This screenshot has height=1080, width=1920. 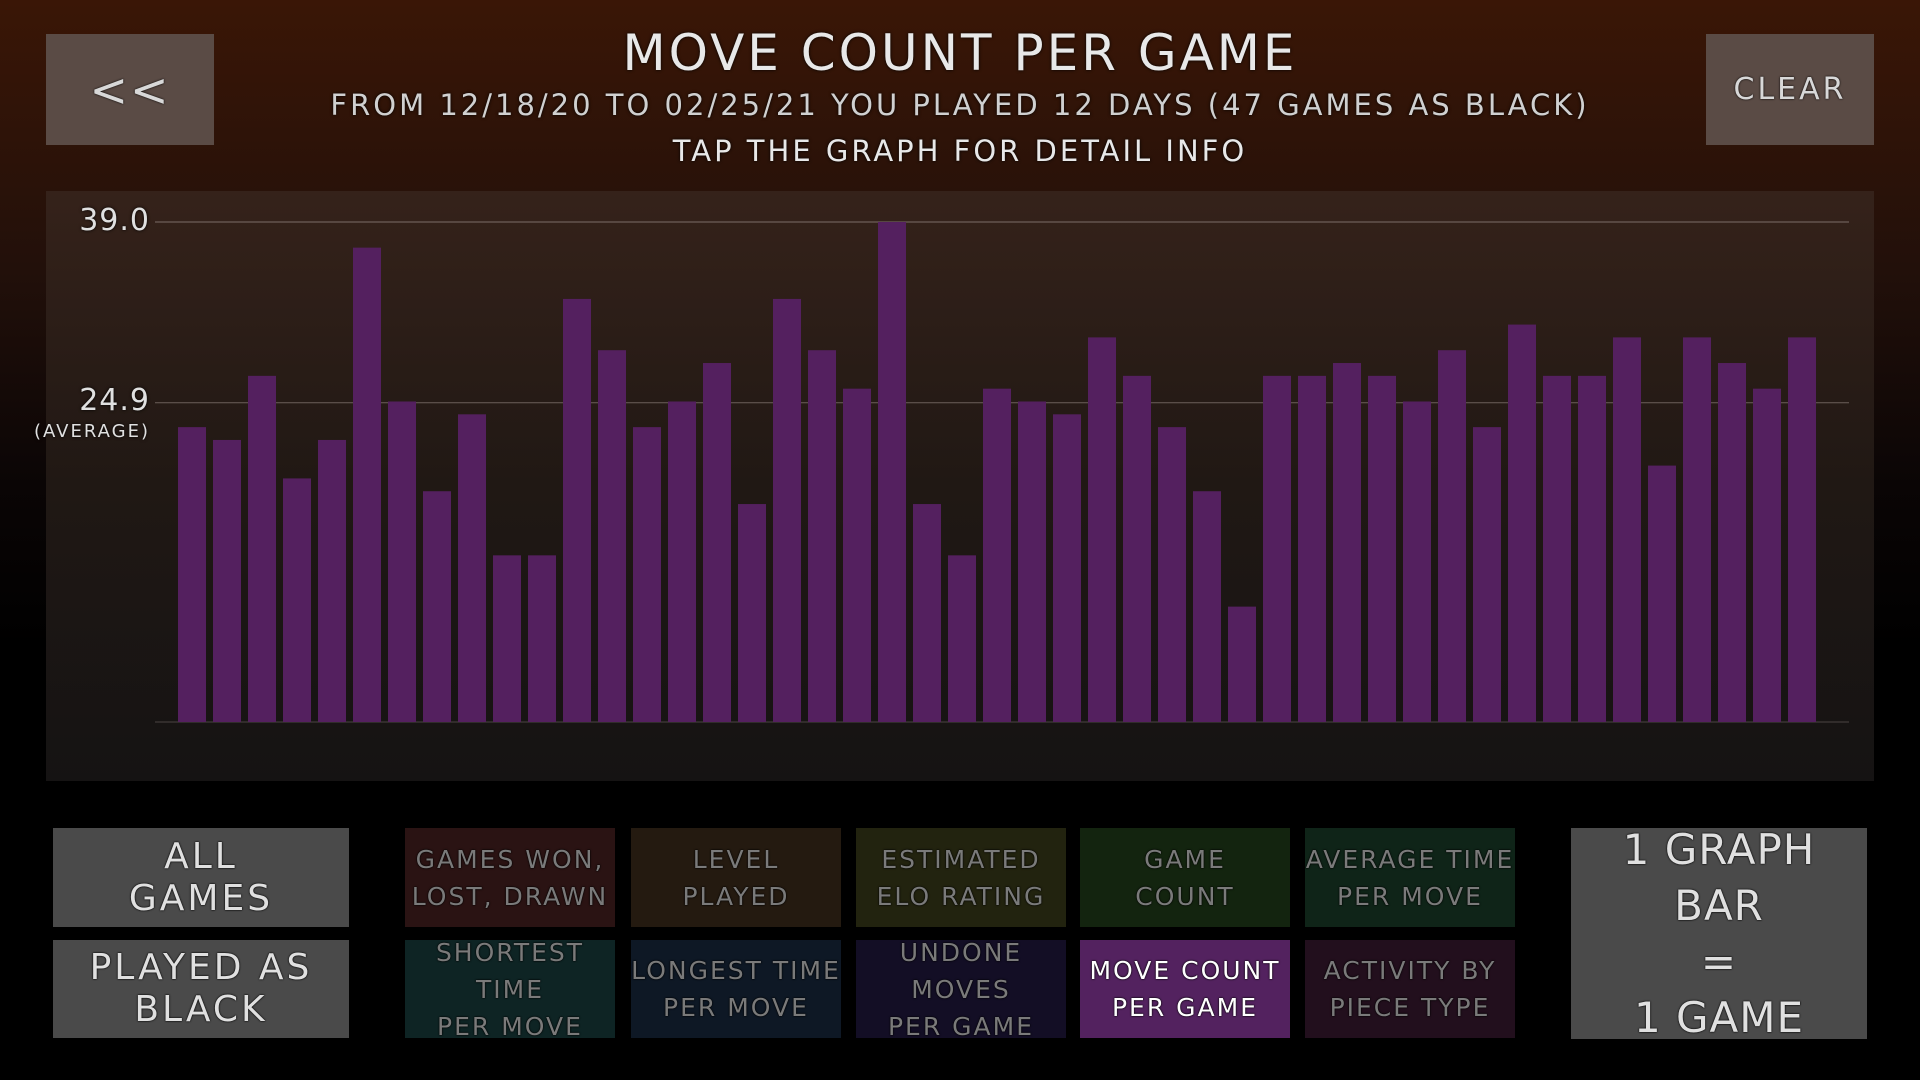 I want to click on all-games-filter-button: ALL GAMES, so click(x=201, y=877).